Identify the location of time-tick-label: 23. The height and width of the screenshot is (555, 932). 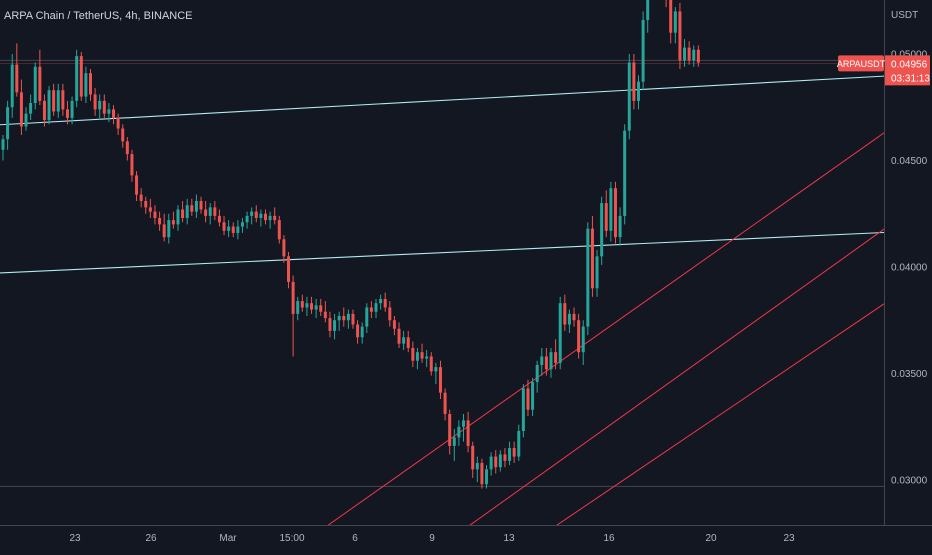
(789, 538).